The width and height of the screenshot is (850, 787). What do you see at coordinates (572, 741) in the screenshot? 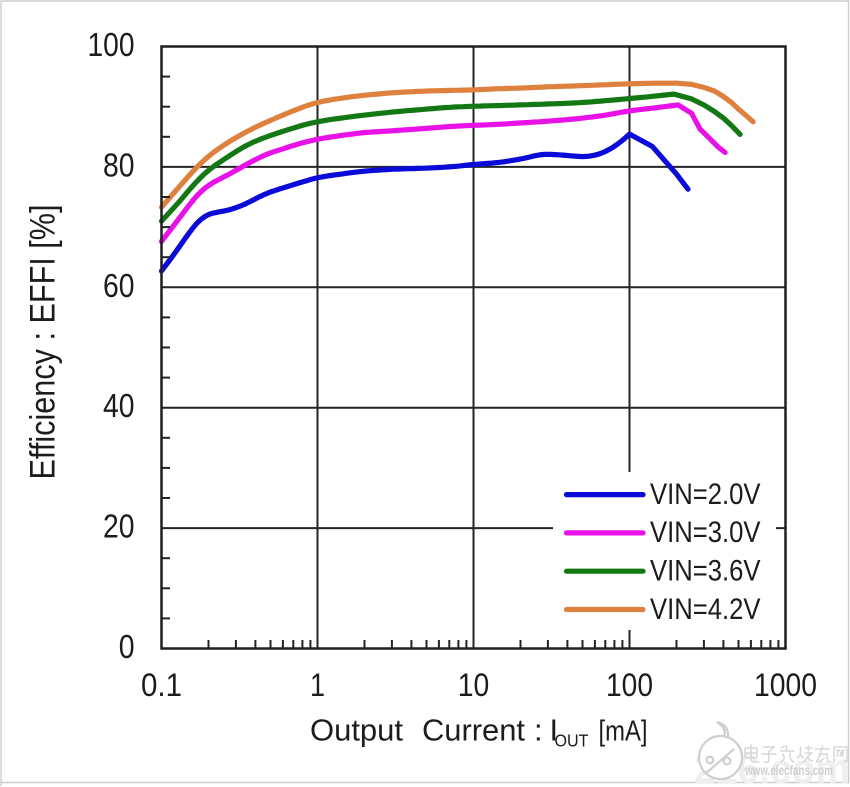
I see `svg-text: OUT` at bounding box center [572, 741].